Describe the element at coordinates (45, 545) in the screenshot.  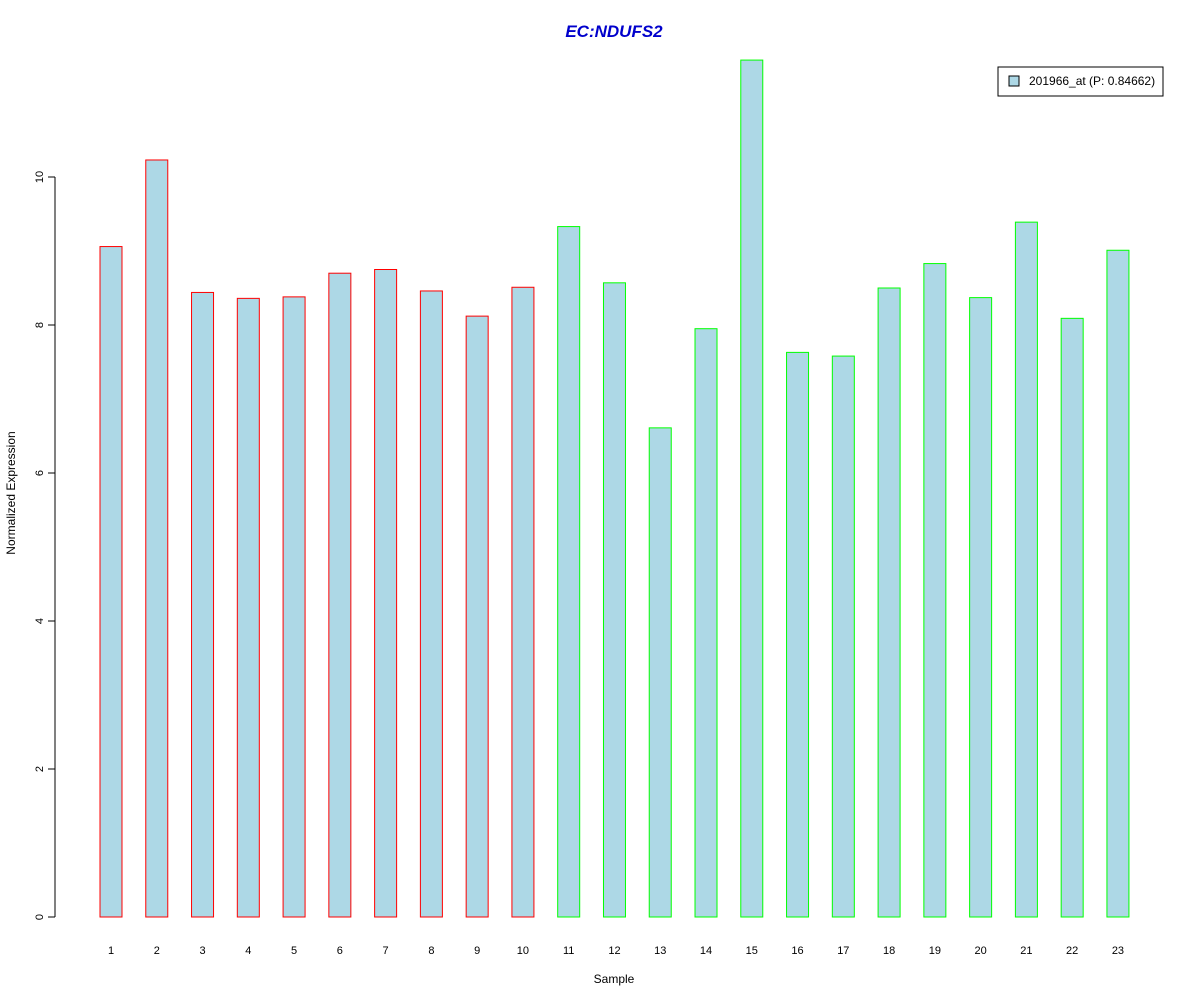
I see `y-axis: 0 2 4 6 8 10` at that location.